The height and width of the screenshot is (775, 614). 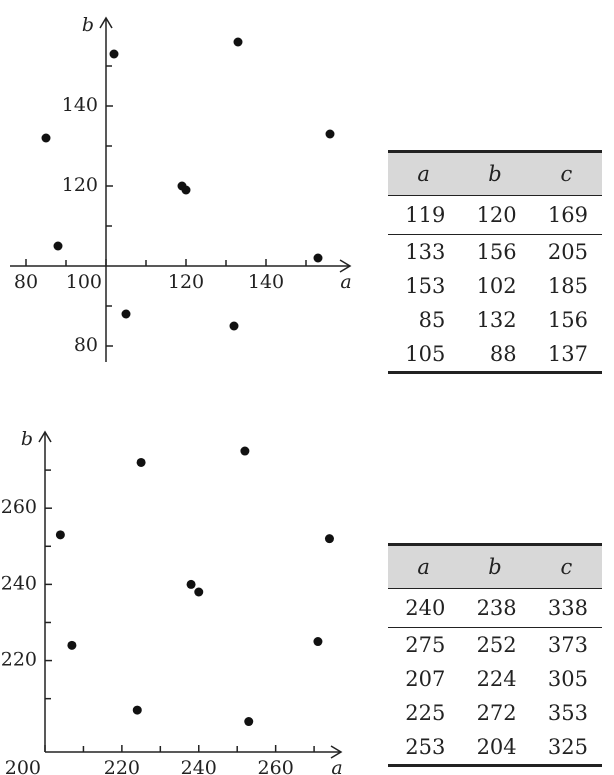 What do you see at coordinates (503, 354) in the screenshot?
I see `cell: 88` at bounding box center [503, 354].